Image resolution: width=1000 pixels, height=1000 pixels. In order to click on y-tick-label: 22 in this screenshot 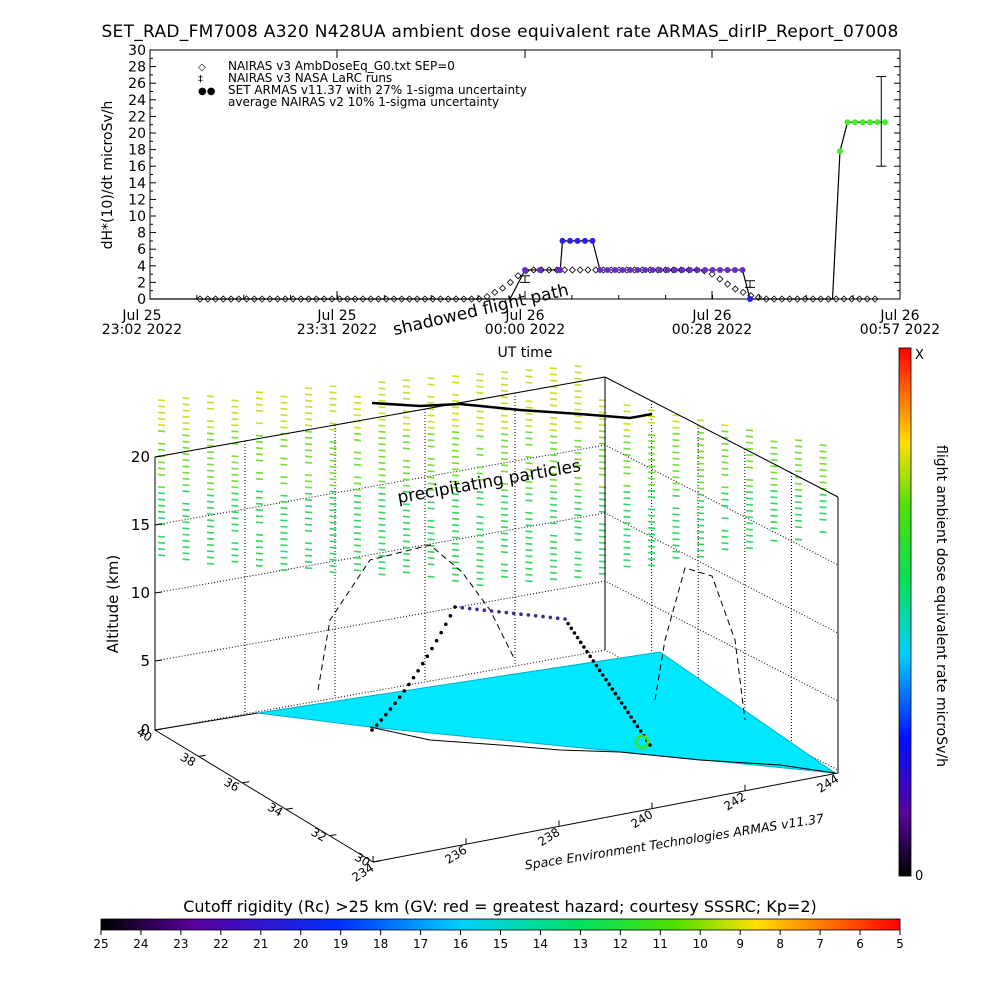, I will do `click(137, 117)`.